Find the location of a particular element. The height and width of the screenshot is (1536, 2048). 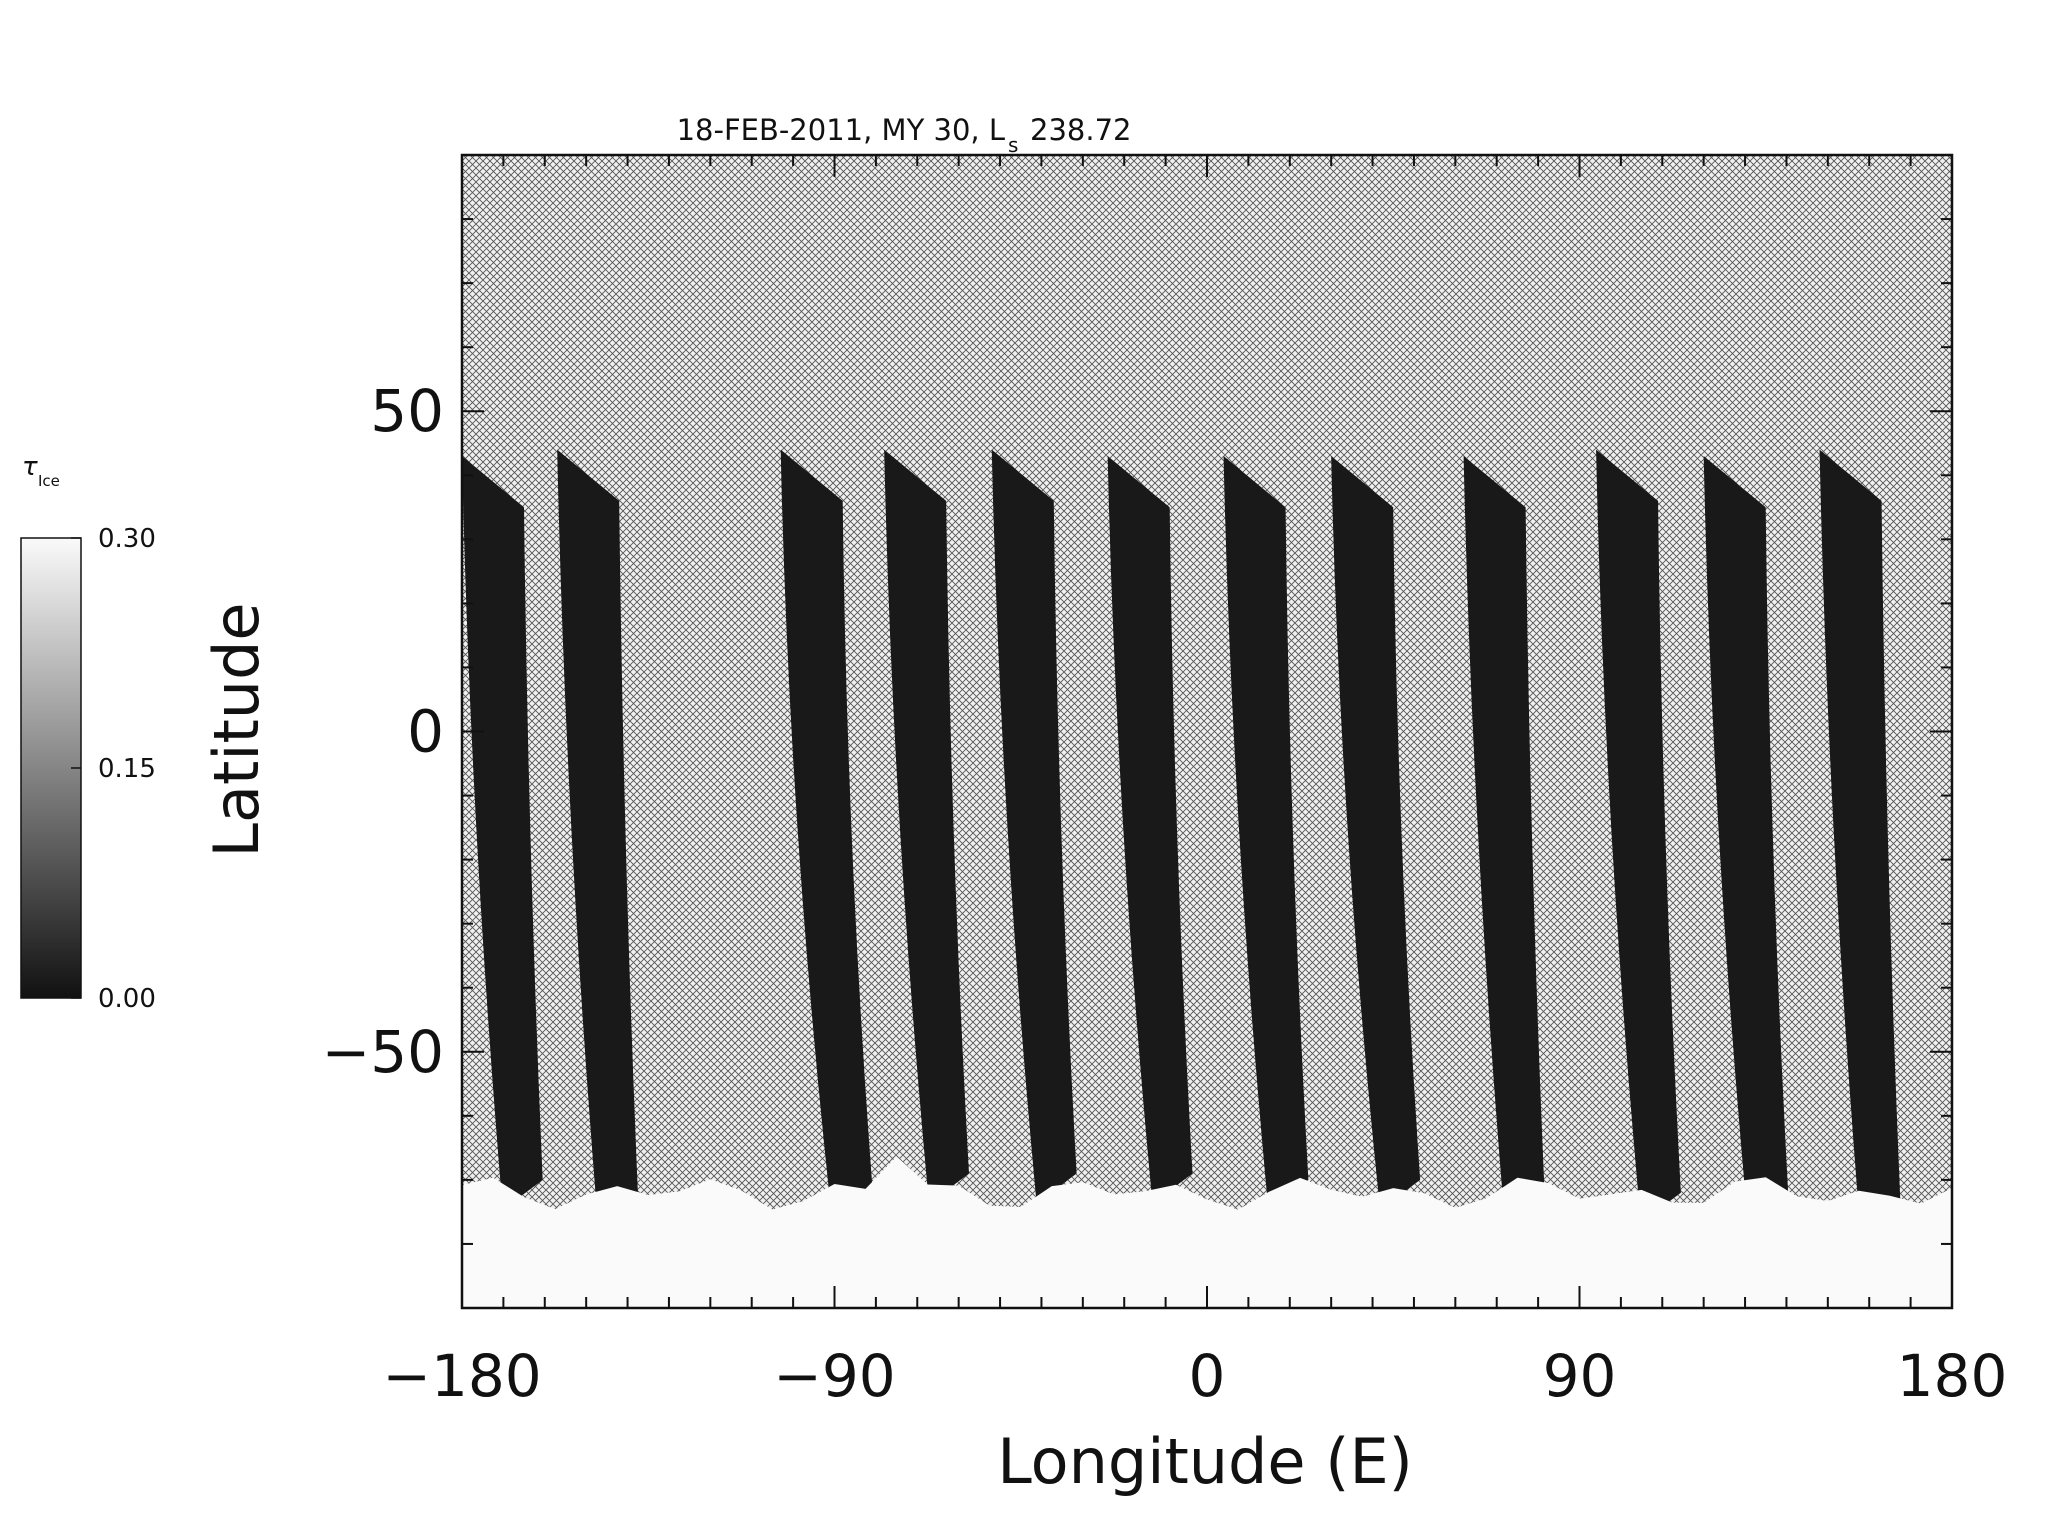

colorbar-tick-label: 0.15 is located at coordinates (127, 769).